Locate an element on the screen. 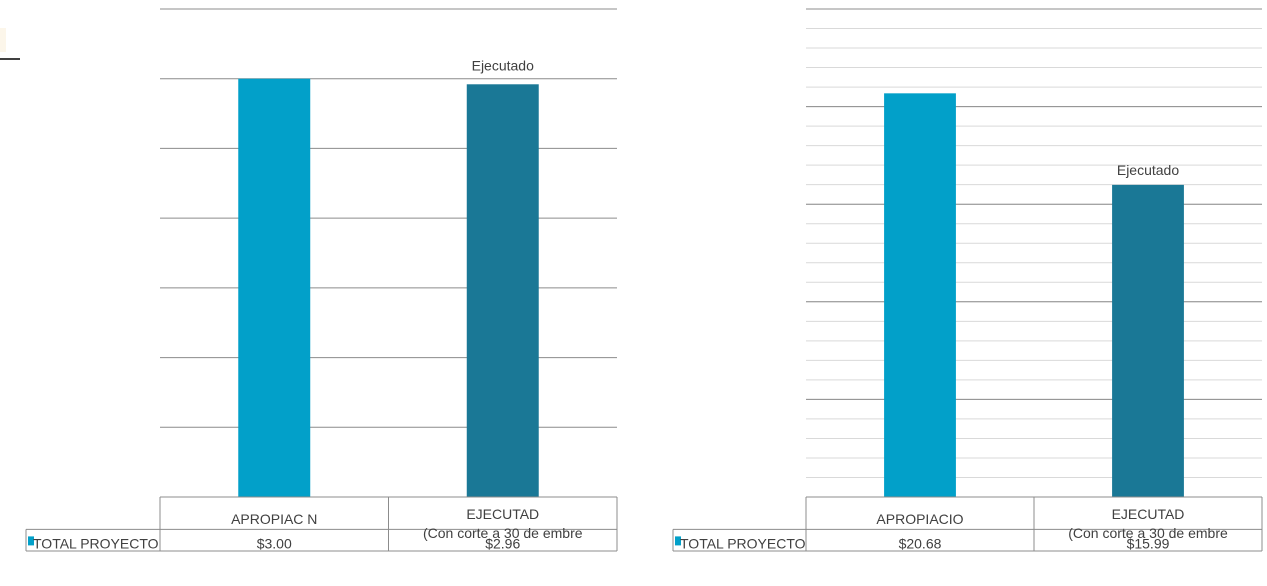 The height and width of the screenshot is (586, 1267). table-value-2: $15.99 is located at coordinates (1148, 543).